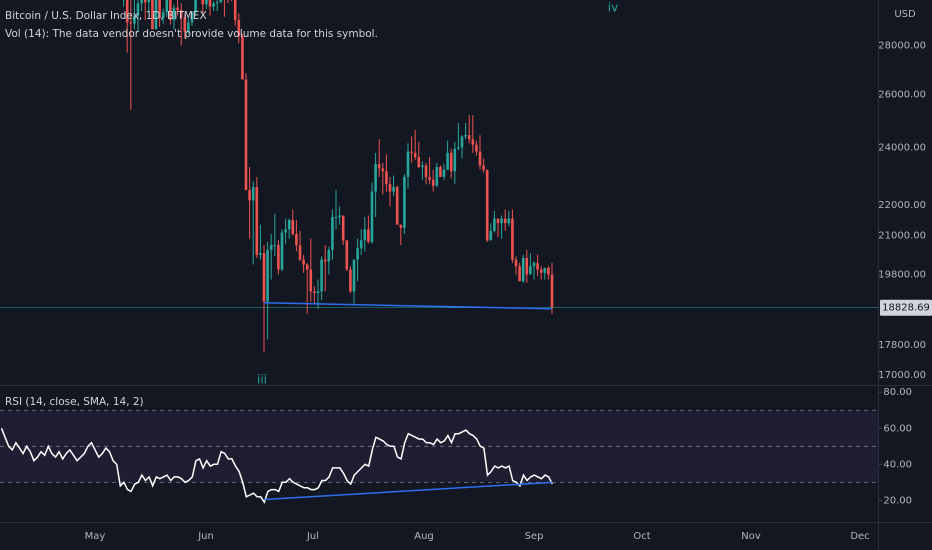 The width and height of the screenshot is (932, 550). Describe the element at coordinates (902, 147) in the screenshot. I see `y-tick-label: 24000.00` at that location.